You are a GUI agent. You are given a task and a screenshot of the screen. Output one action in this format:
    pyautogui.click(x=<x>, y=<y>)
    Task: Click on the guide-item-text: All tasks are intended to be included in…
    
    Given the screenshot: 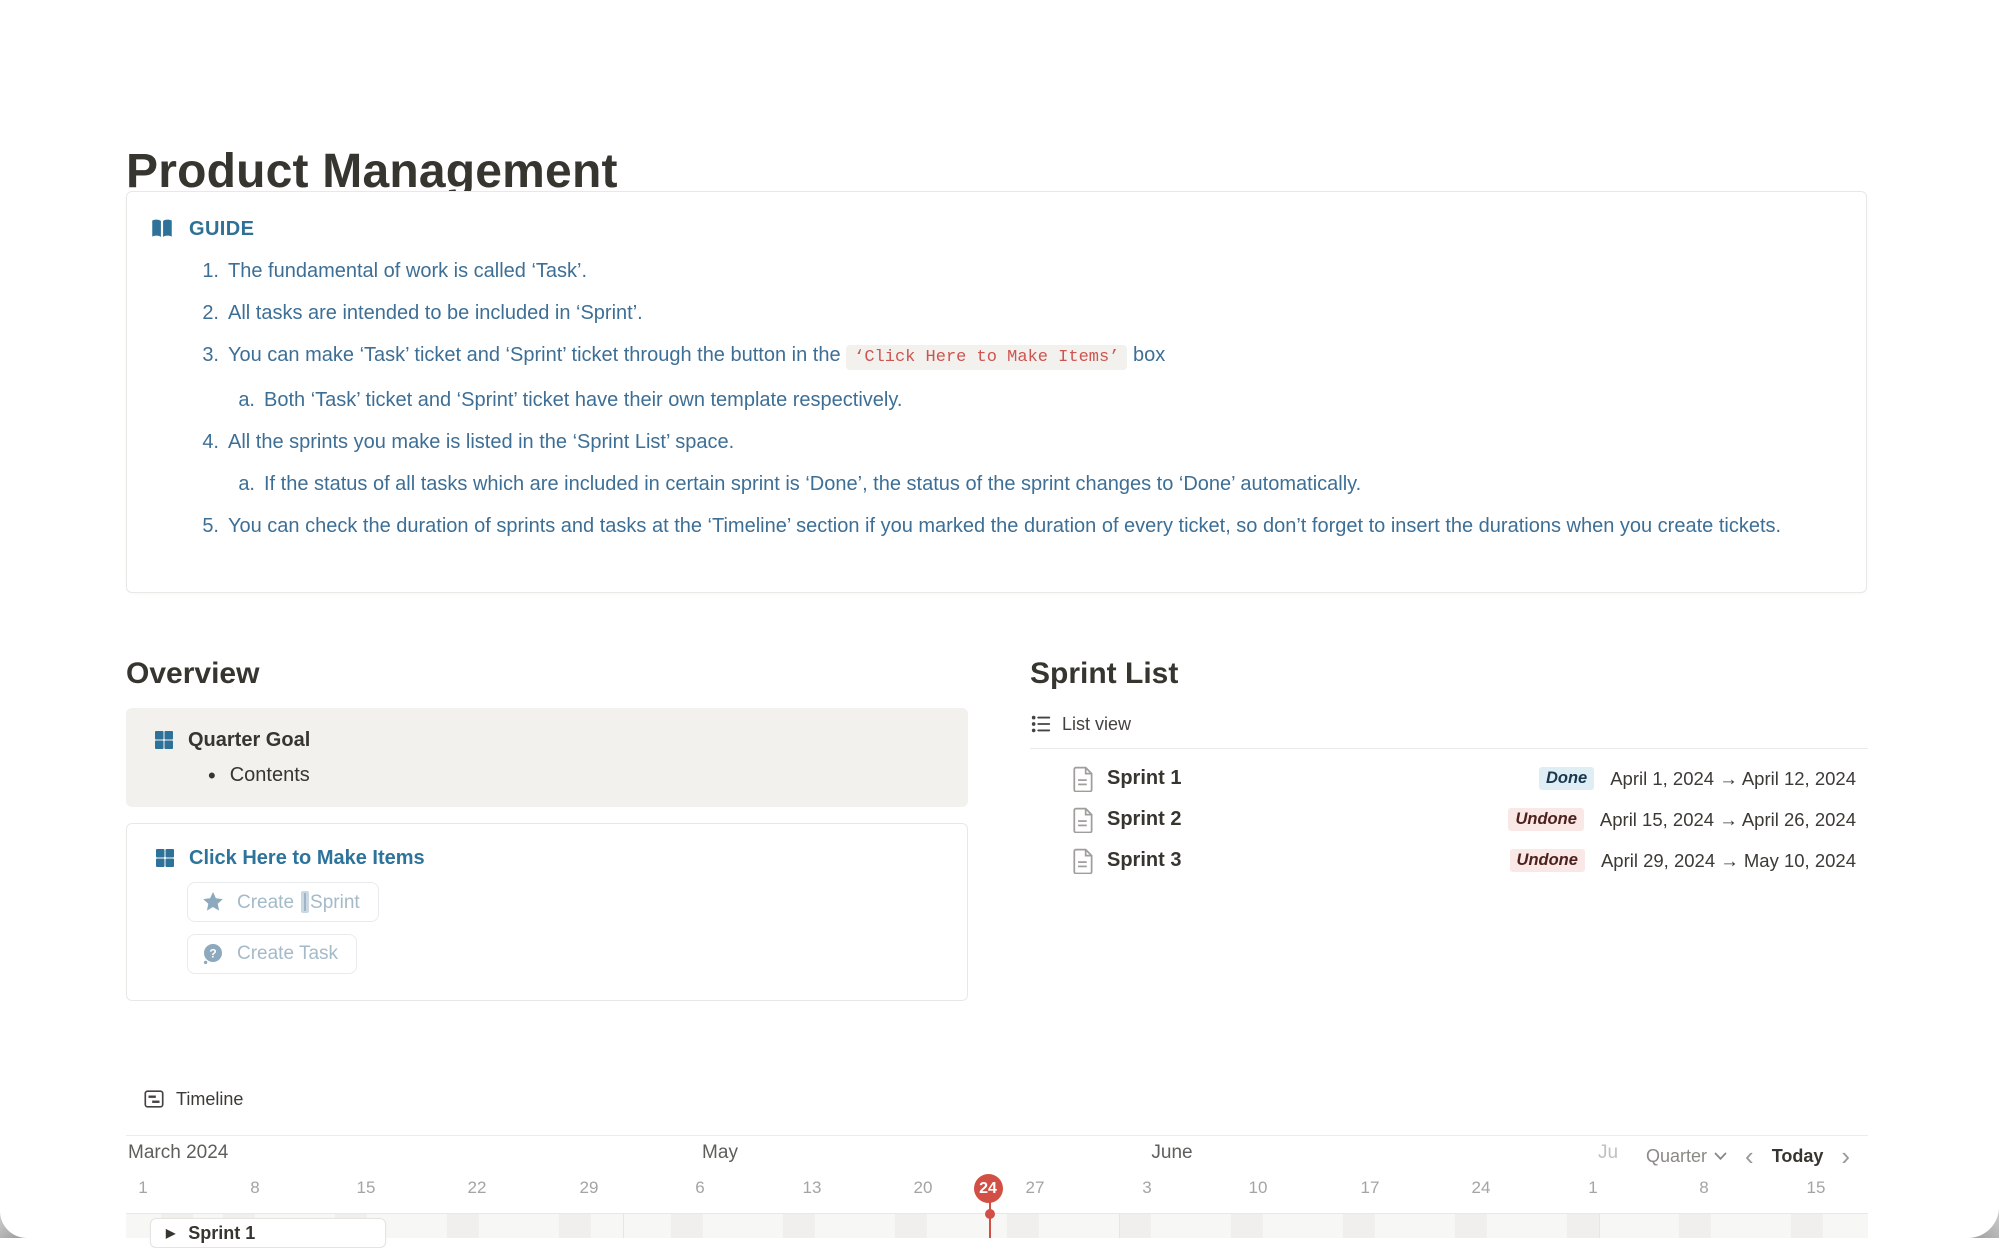 What is the action you would take?
    pyautogui.click(x=435, y=313)
    